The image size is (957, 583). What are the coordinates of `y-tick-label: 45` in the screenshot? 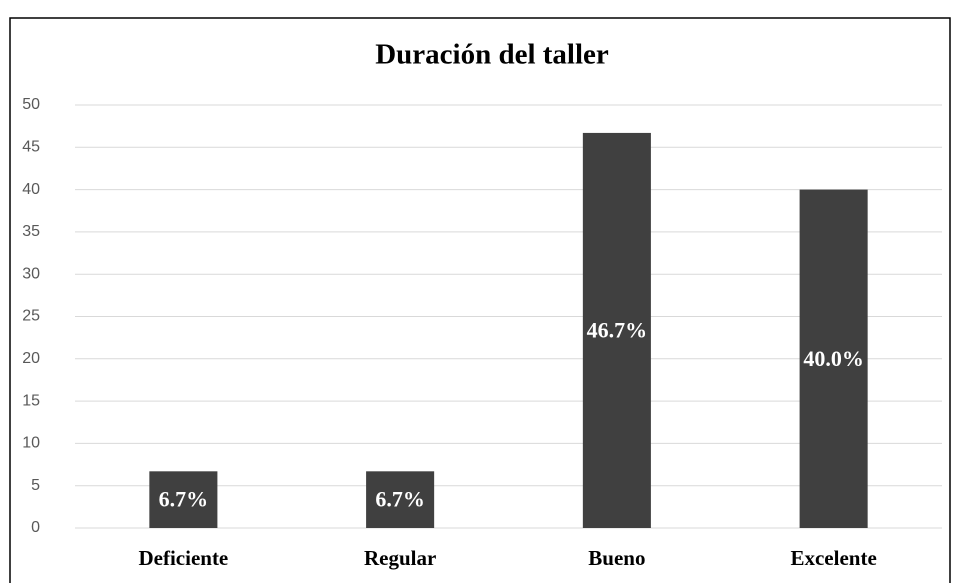 It's located at (31, 147).